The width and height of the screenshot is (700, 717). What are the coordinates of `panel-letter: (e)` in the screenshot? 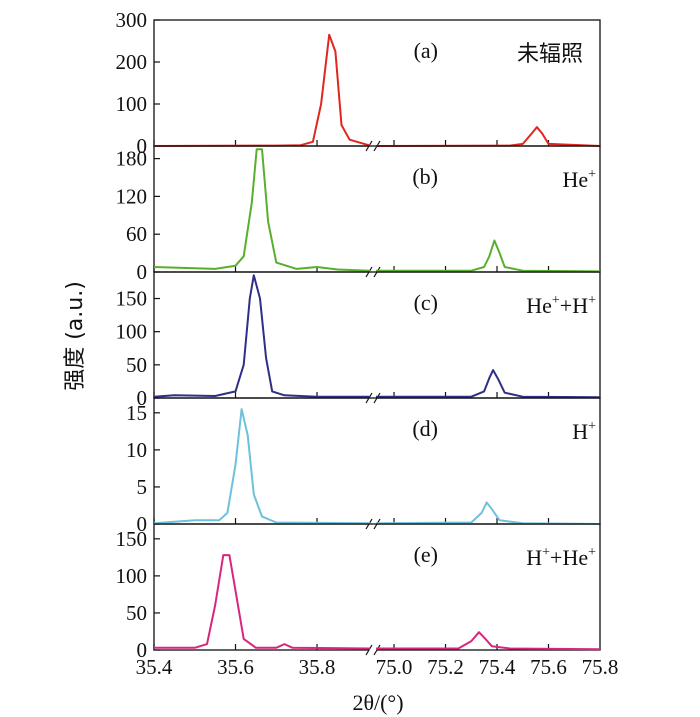 It's located at (426, 554).